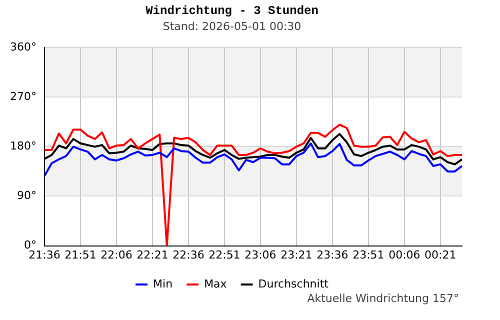 This screenshot has height=320, width=500. What do you see at coordinates (44, 255) in the screenshot?
I see `x-tick-label: 21:36` at bounding box center [44, 255].